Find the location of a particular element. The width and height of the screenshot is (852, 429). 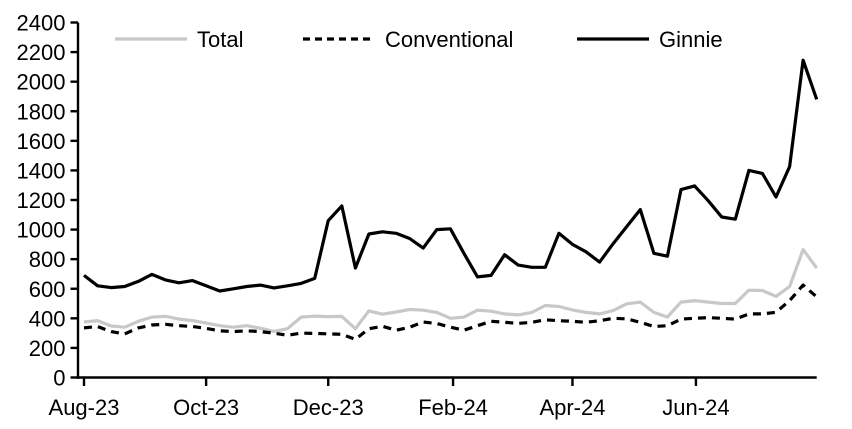

x-tick-label-dec-23: Dec-23 is located at coordinates (328, 407).